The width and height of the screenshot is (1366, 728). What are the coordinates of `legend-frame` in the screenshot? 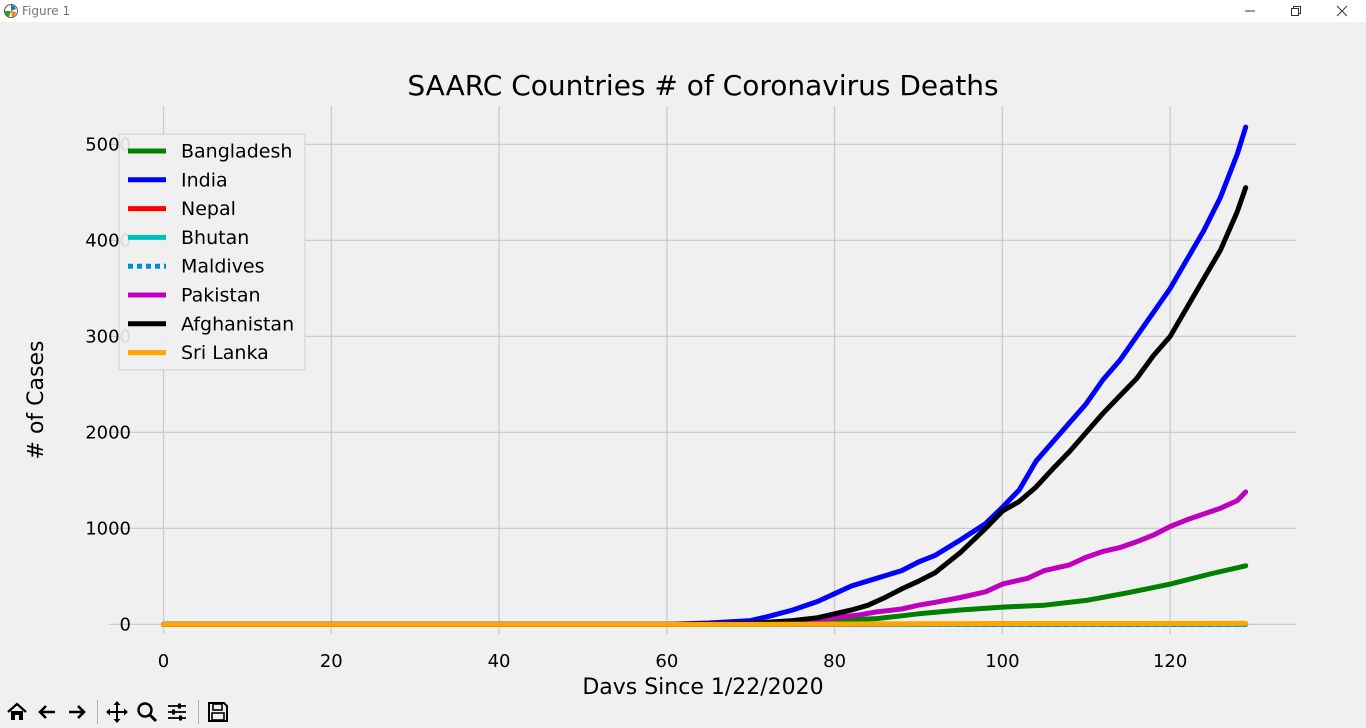 It's located at (212, 252).